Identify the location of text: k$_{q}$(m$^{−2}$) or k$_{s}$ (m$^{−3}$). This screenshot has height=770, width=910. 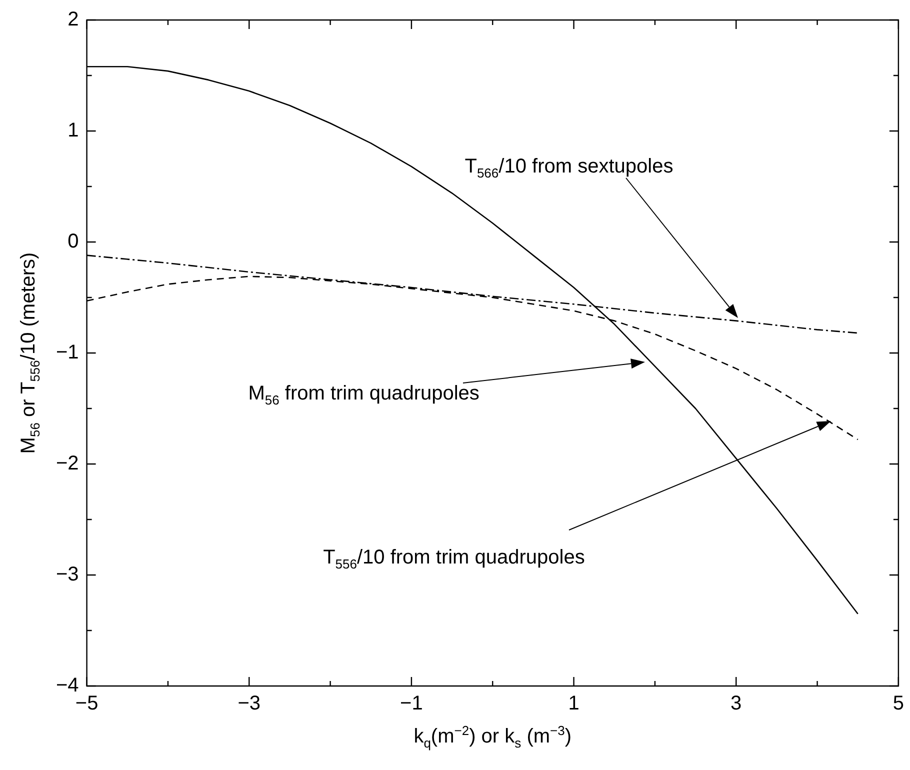
(493, 737).